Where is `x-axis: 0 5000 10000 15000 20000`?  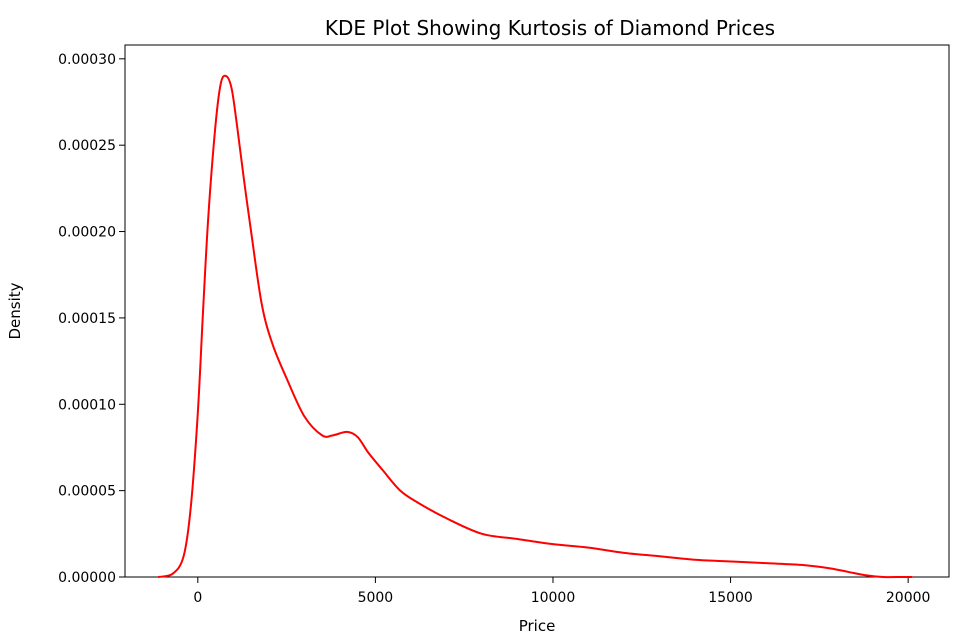 x-axis: 0 5000 10000 15000 20000 is located at coordinates (561, 591).